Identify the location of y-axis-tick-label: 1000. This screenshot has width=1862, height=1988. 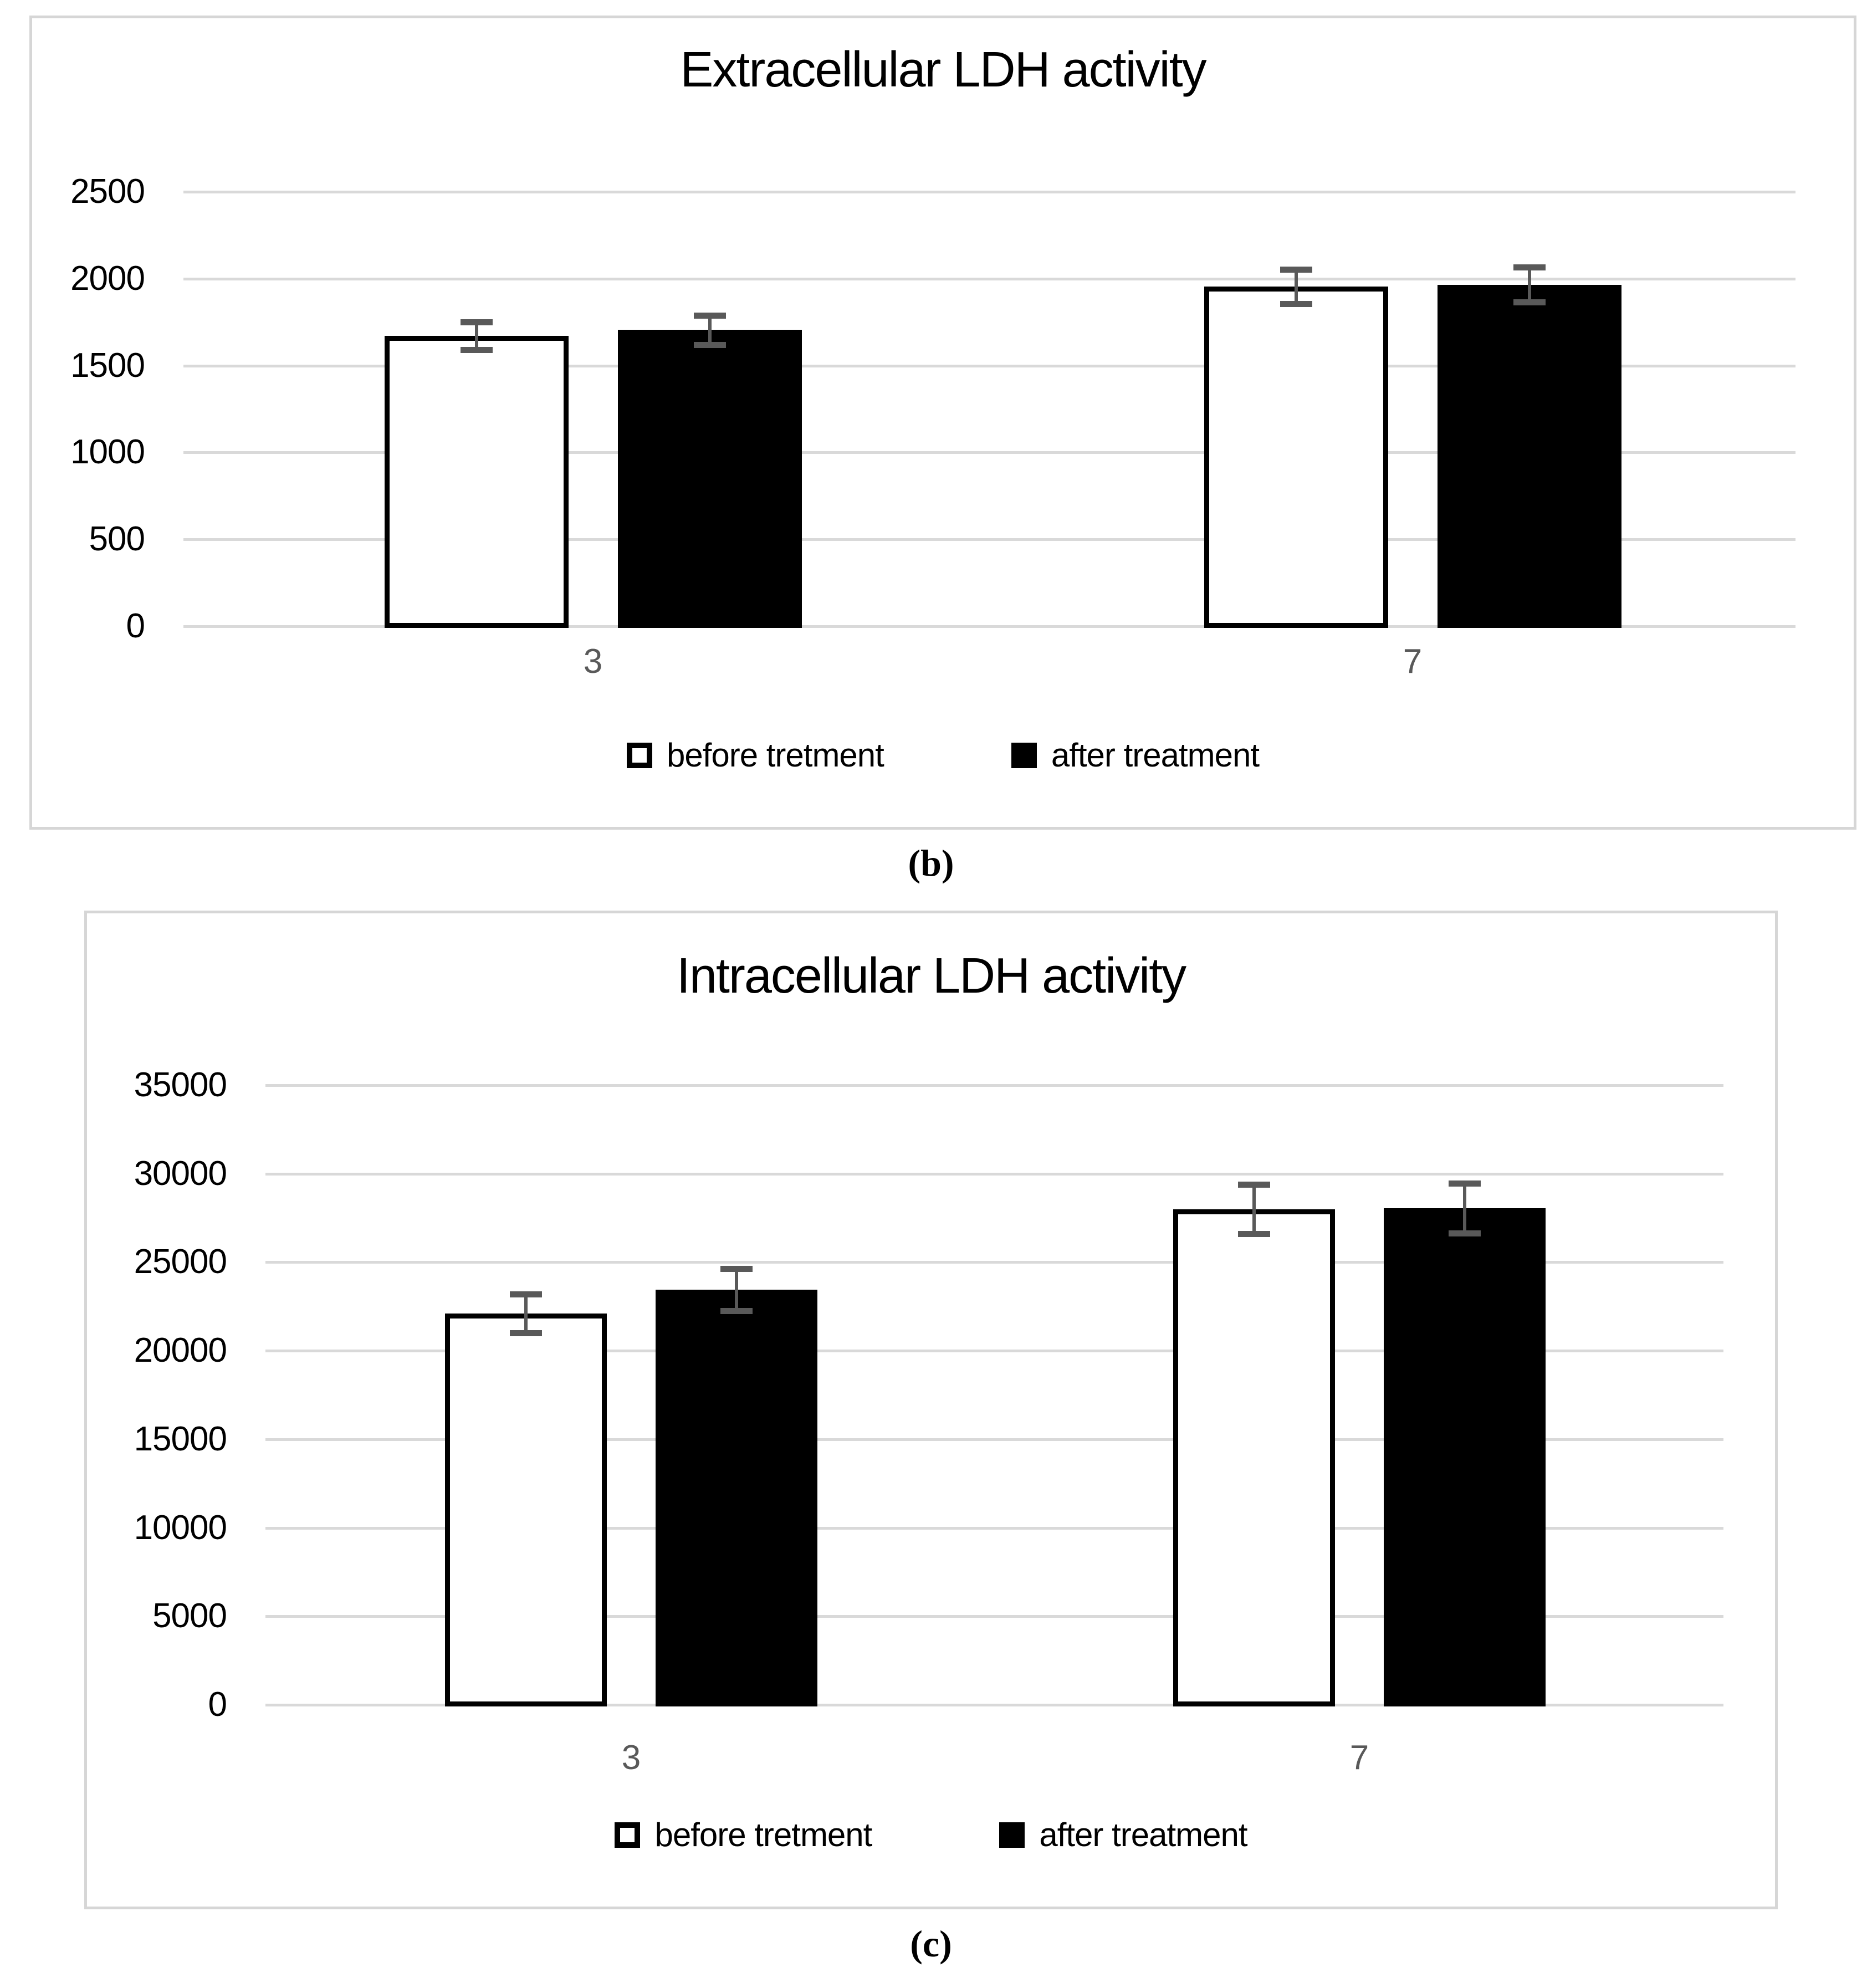
(107, 452).